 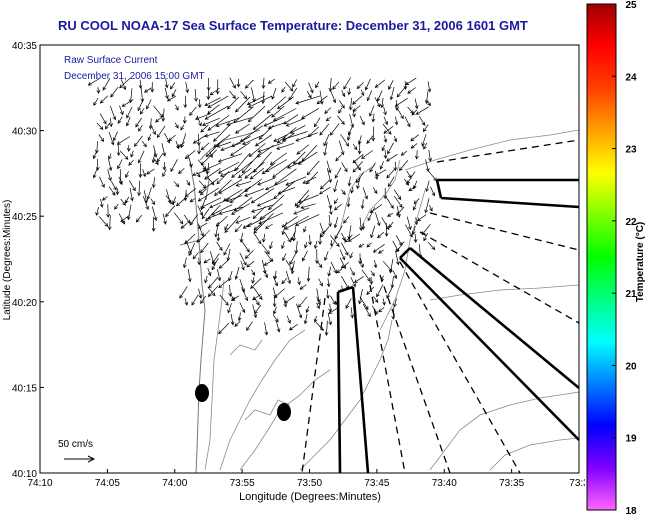 What do you see at coordinates (534, 454) in the screenshot?
I see `bathymetry-contour-line` at bounding box center [534, 454].